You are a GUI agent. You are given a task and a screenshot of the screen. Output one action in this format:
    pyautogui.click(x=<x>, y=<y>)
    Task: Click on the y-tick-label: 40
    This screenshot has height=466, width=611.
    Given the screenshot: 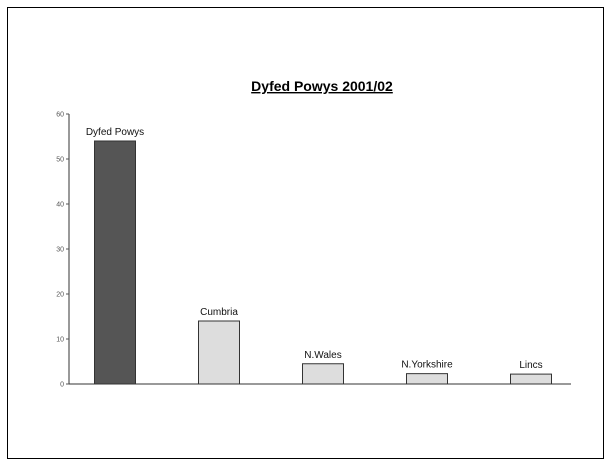 What is the action you would take?
    pyautogui.click(x=60, y=205)
    